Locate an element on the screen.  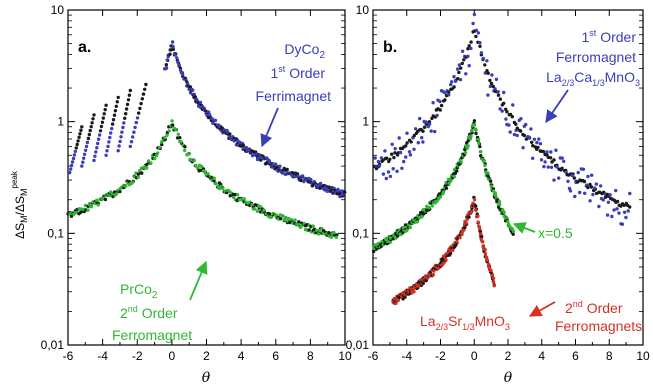
lsmo-type-label: Ferromagnets is located at coordinates (598, 326).